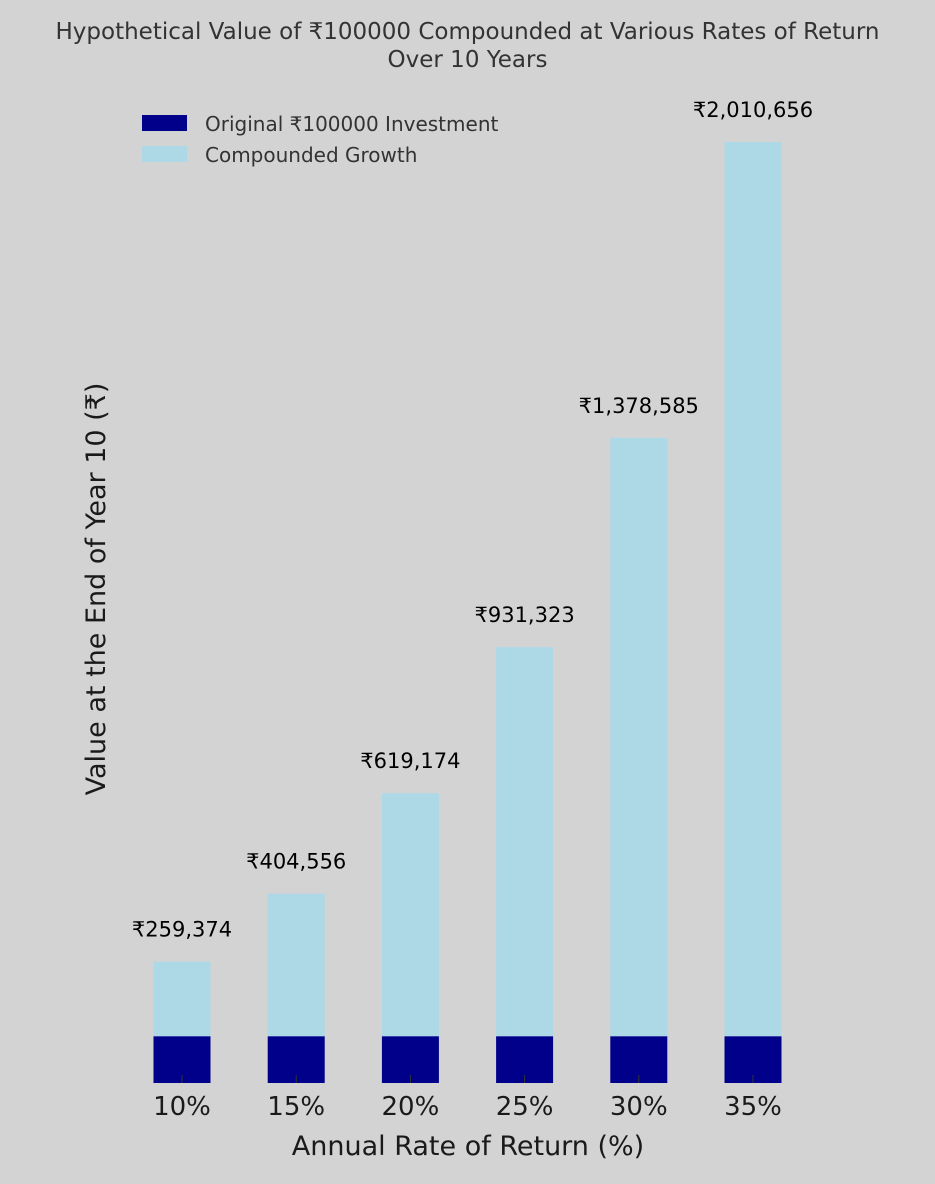 The image size is (935, 1184). Describe the element at coordinates (351, 124) in the screenshot. I see `legend-label-original: Original ₹100000 Investment` at that location.